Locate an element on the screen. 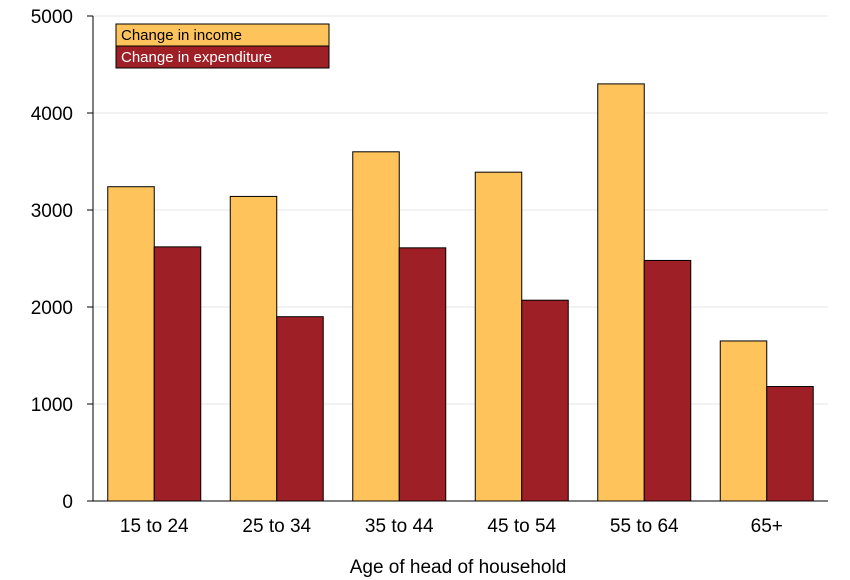 This screenshot has height=580, width=850. y-tick-label: 0 is located at coordinates (67, 502).